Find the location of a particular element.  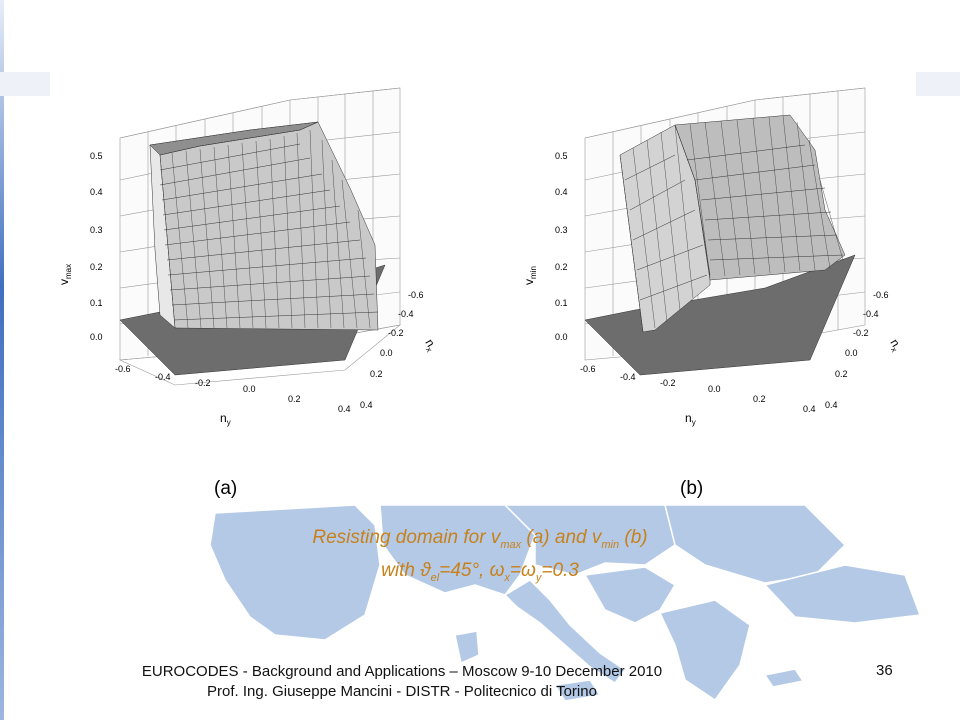

panel-label-b: (b) is located at coordinates (692, 488).